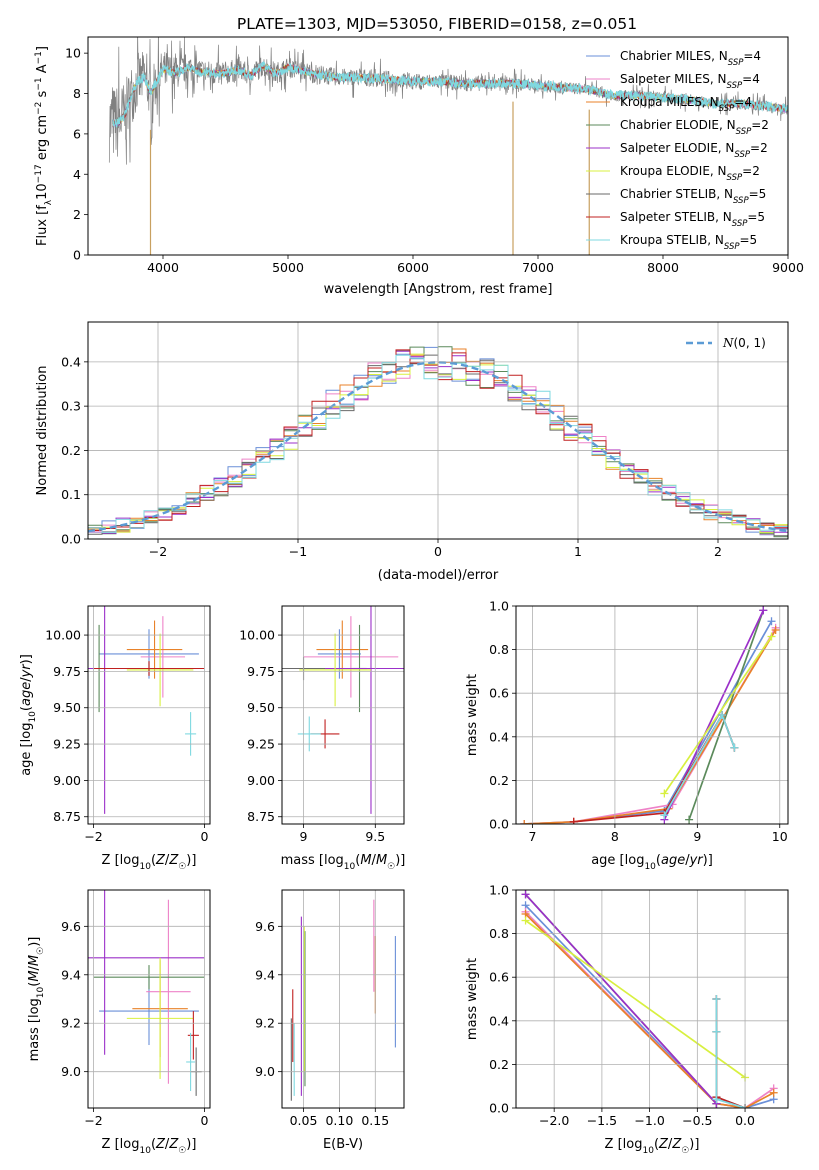 The image size is (819, 1170). Describe the element at coordinates (690, 173) in the screenshot. I see `legend-entry: Kroupa ELODIE, NSSP=2` at that location.